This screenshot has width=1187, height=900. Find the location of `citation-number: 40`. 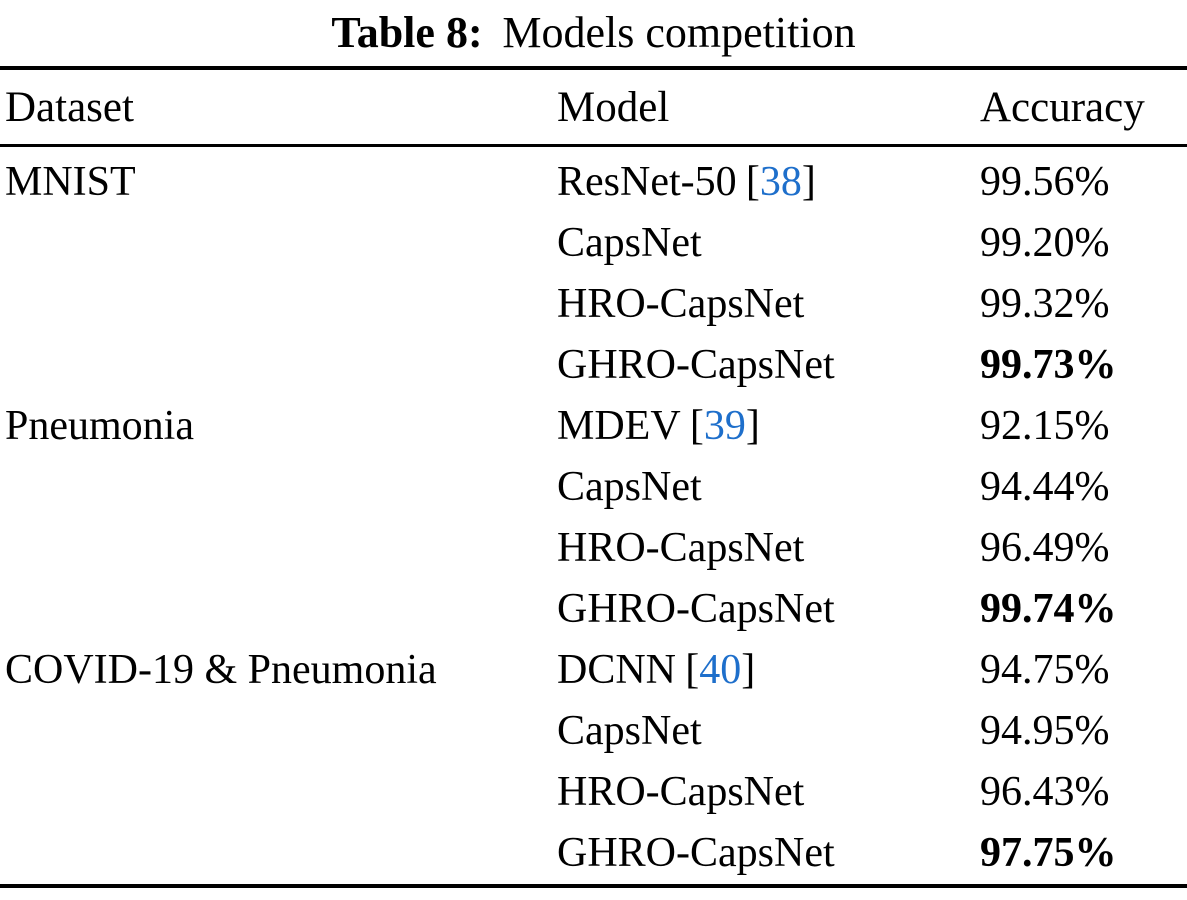

citation-number: 40 is located at coordinates (720, 670).